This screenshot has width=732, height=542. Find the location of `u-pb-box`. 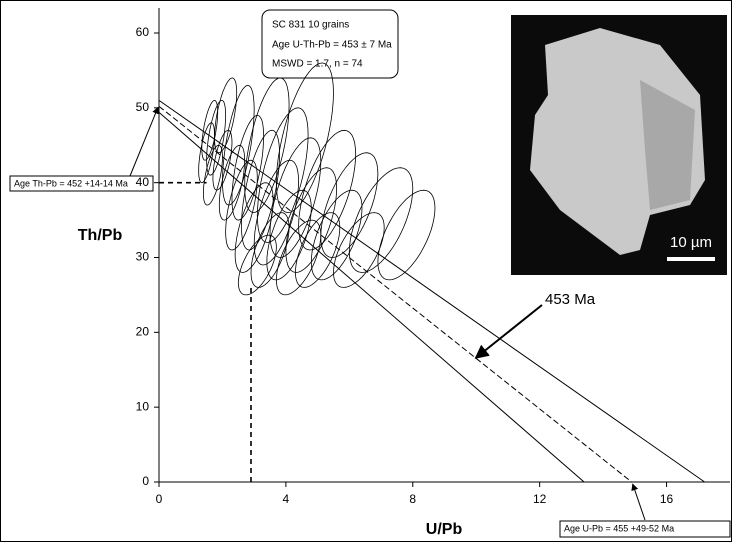

u-pb-box is located at coordinates (645, 529).